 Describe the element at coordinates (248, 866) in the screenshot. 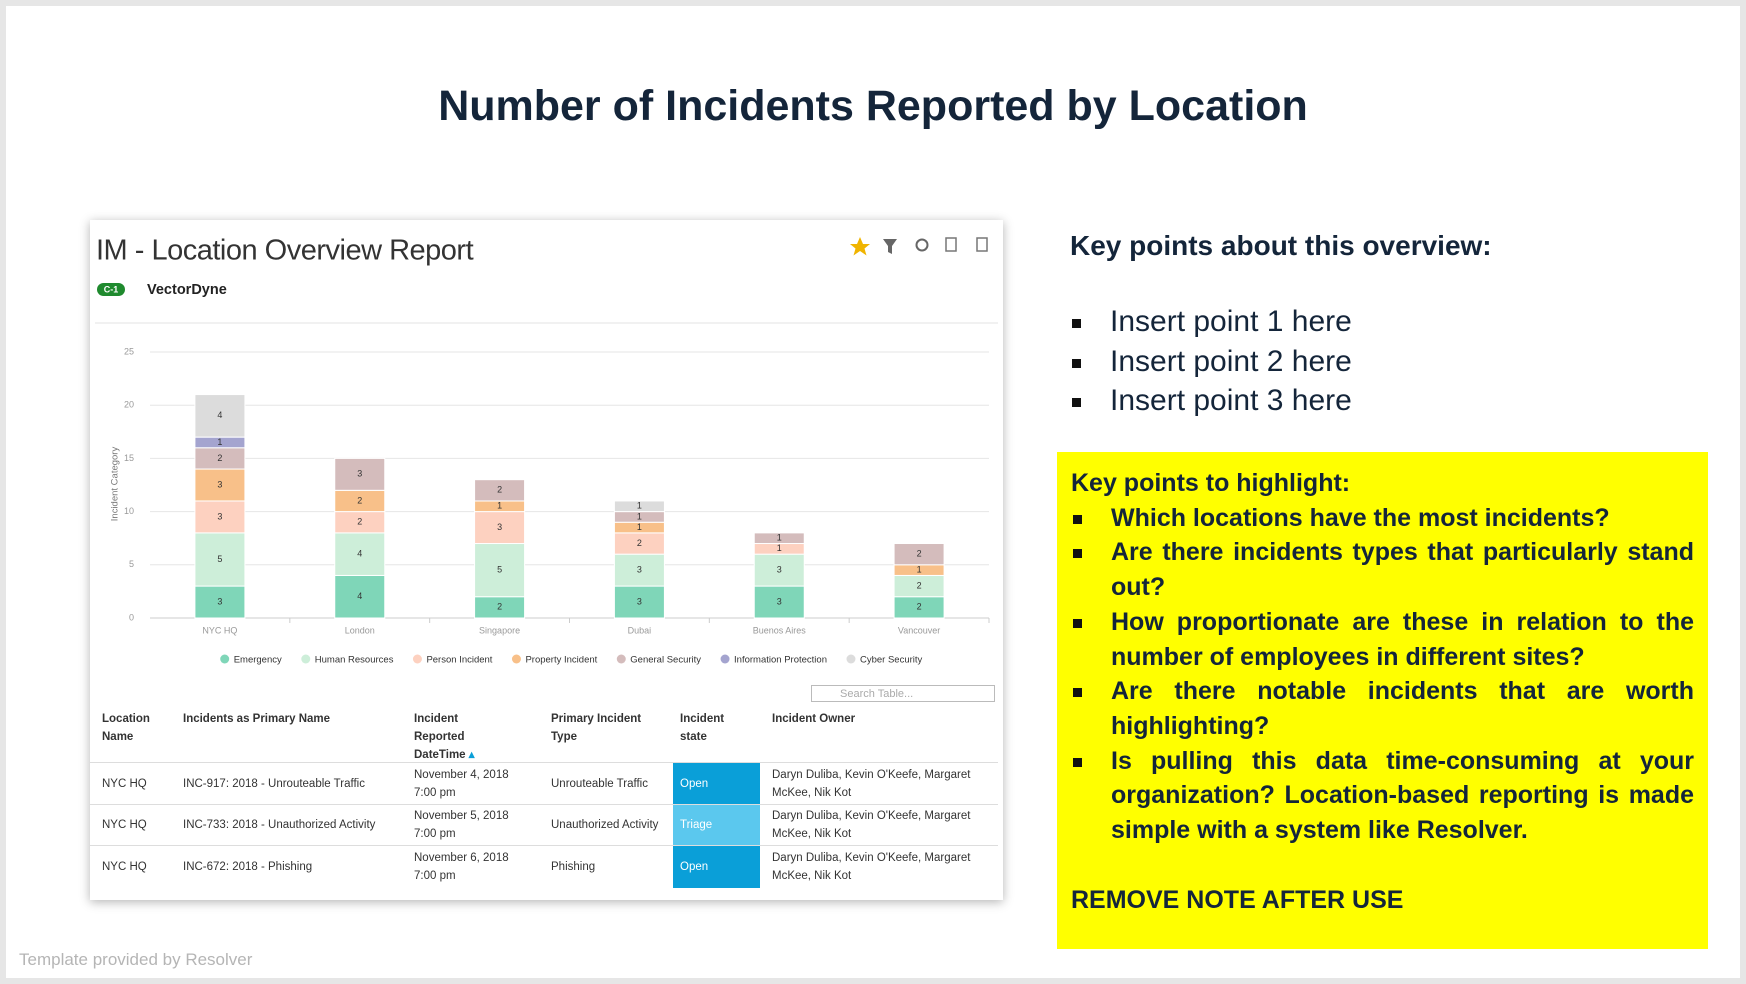

I see `table-cell: INC-672: 2018 - Phishing` at that location.